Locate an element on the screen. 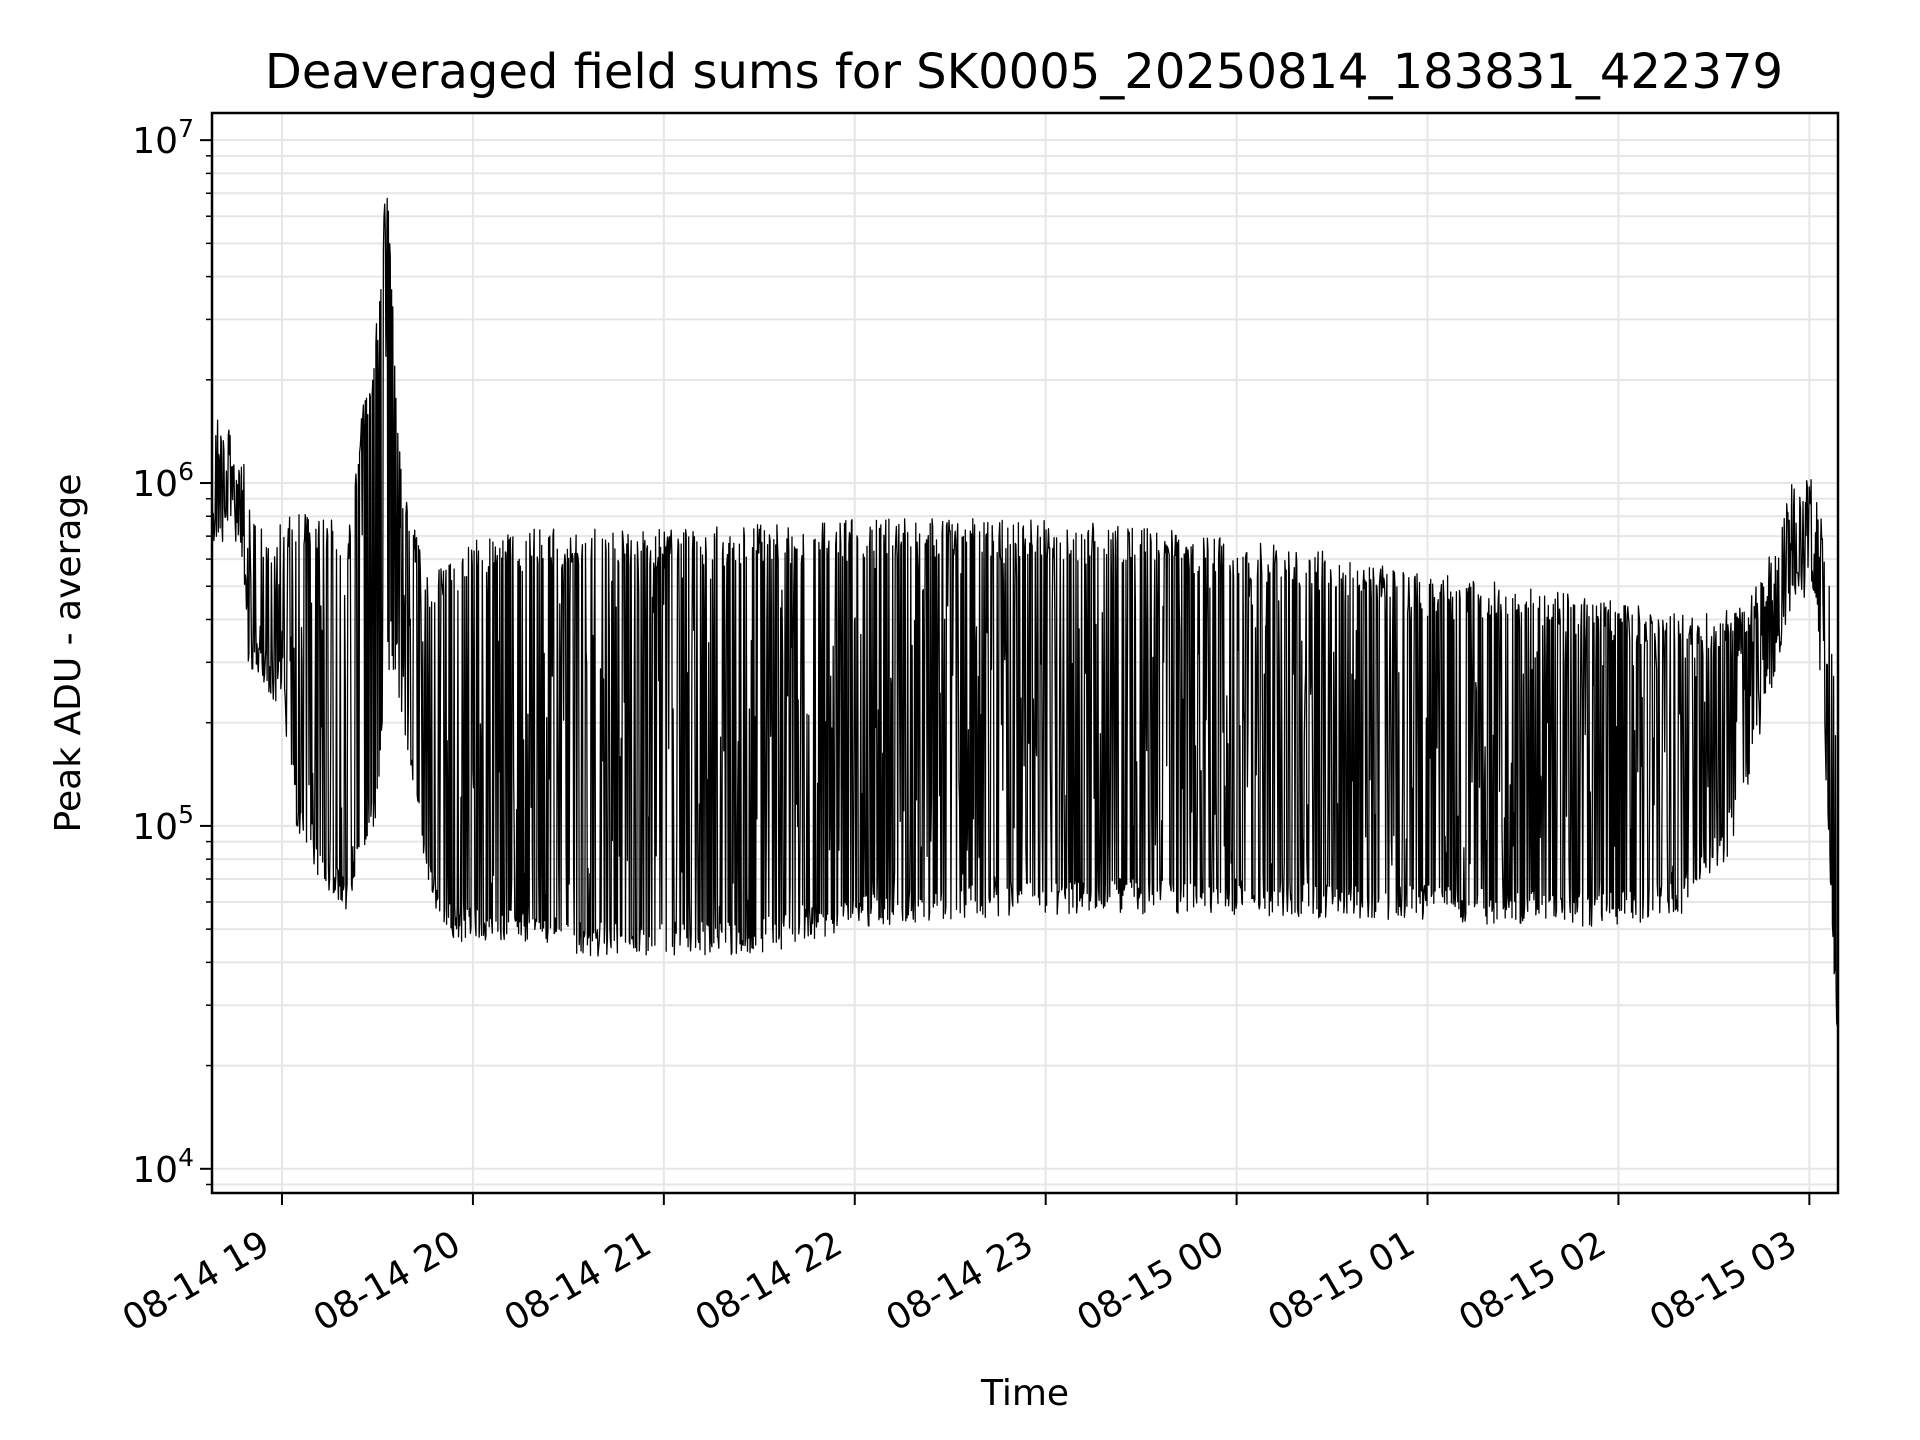 Image resolution: width=1920 pixels, height=1440 pixels. y-tick-exponent: 5 is located at coordinates (186, 814).